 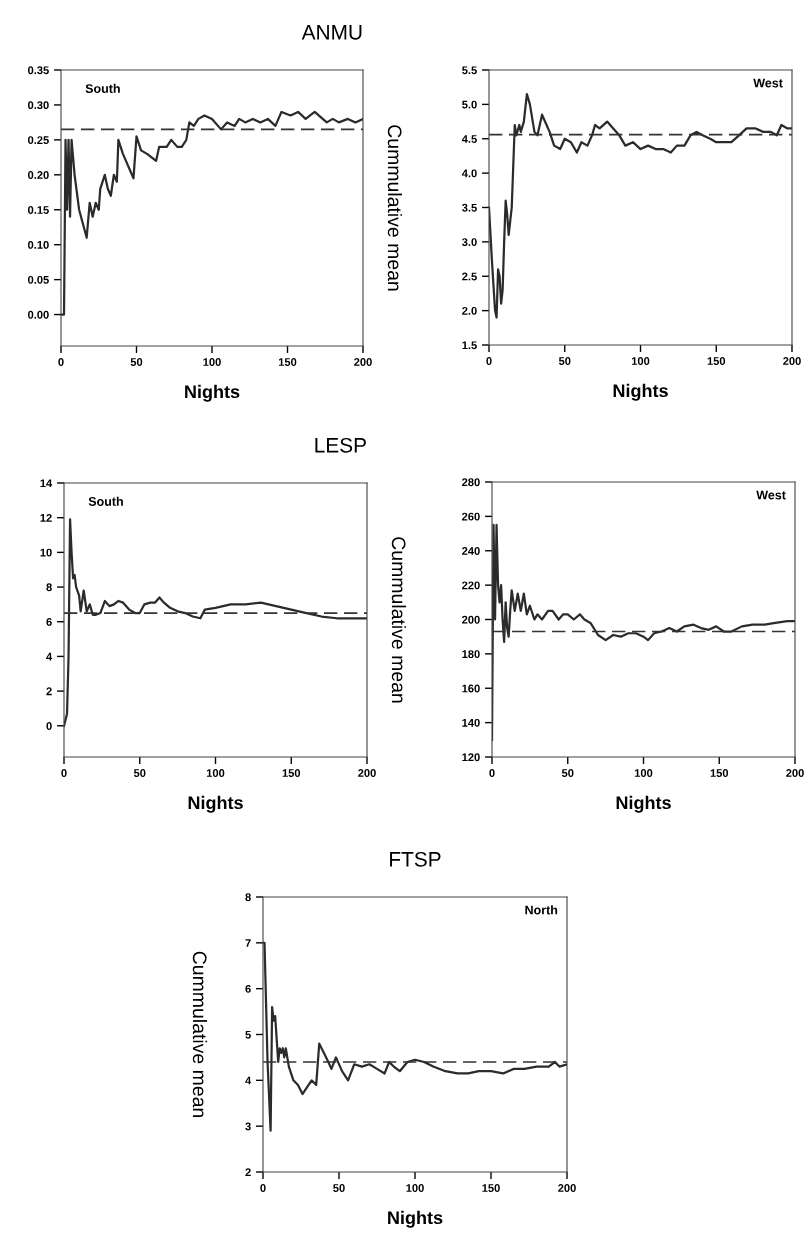 I want to click on y-tick-label: 0.30, so click(x=38, y=105).